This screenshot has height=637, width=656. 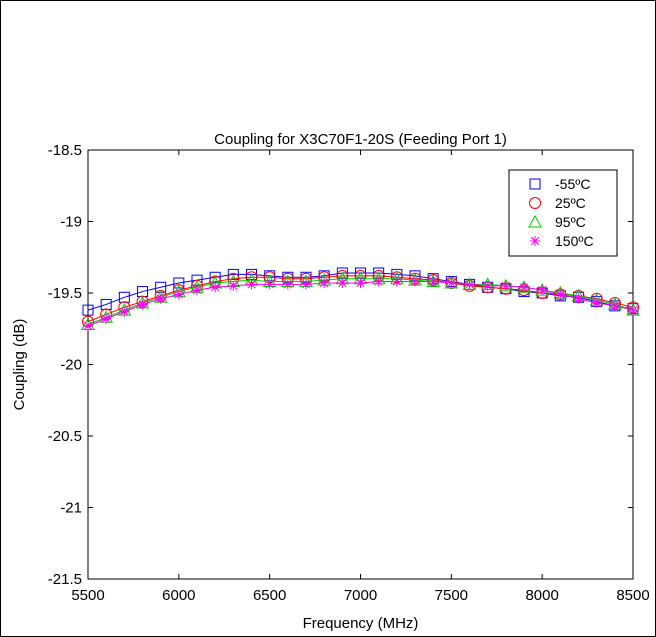 What do you see at coordinates (632, 595) in the screenshot?
I see `x-tick-label: 8500` at bounding box center [632, 595].